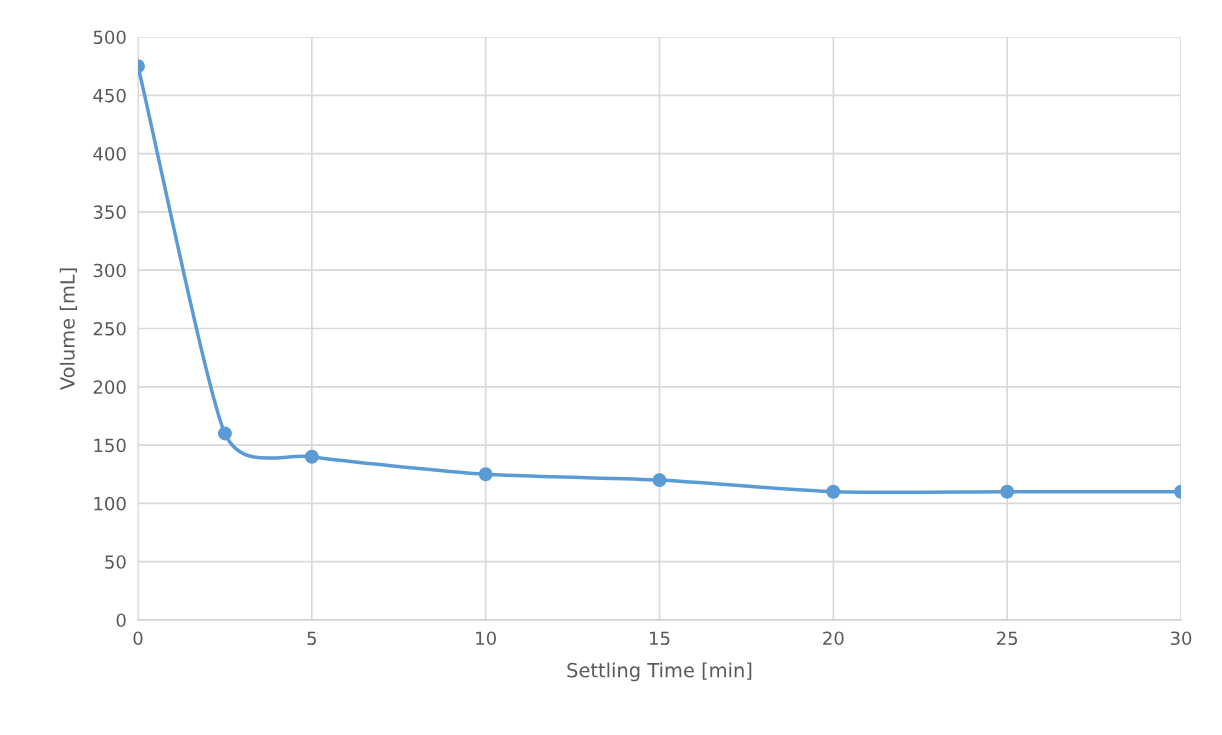 The height and width of the screenshot is (735, 1222). I want to click on y-axis-title: Volume [mL], so click(68, 329).